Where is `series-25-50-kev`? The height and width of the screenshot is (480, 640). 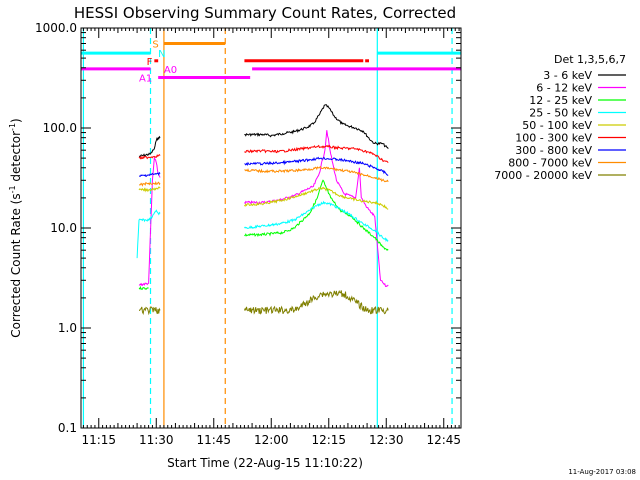
series-25-50-kev is located at coordinates (262, 229).